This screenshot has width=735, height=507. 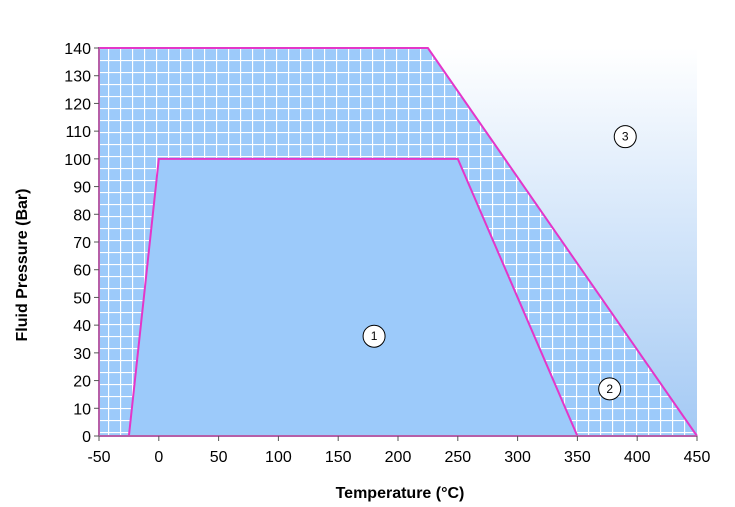 I want to click on x-tick-label: -50, so click(x=98, y=457).